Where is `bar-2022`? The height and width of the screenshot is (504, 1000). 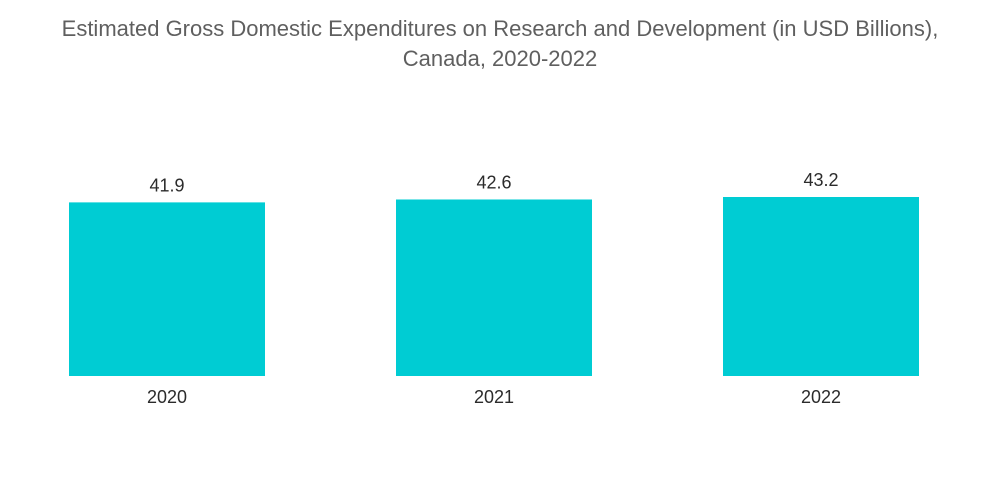
bar-2022 is located at coordinates (821, 286).